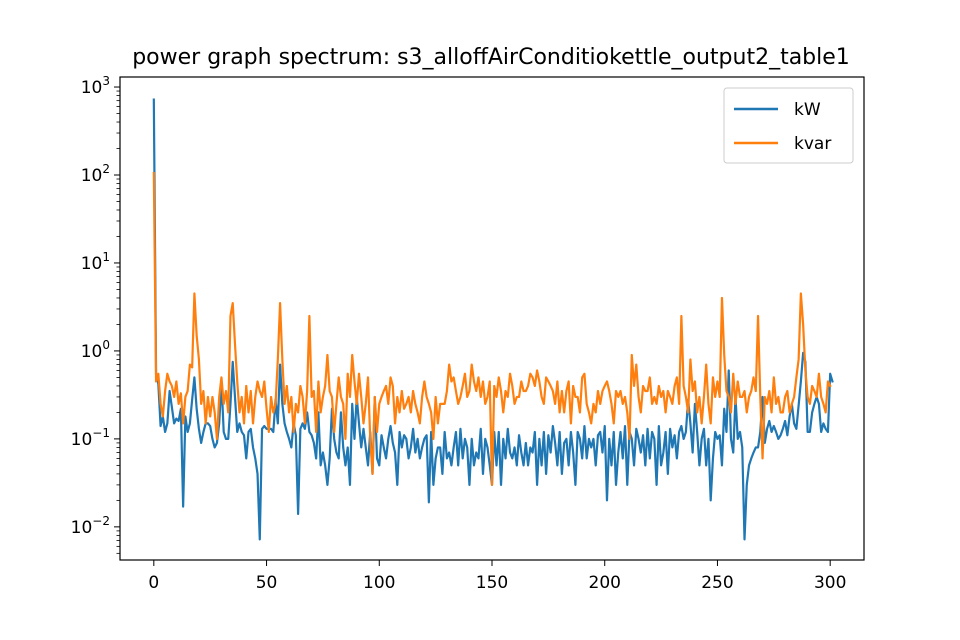 This screenshot has height=640, width=960. What do you see at coordinates (605, 583) in the screenshot?
I see `x-tick-label: 200` at bounding box center [605, 583].